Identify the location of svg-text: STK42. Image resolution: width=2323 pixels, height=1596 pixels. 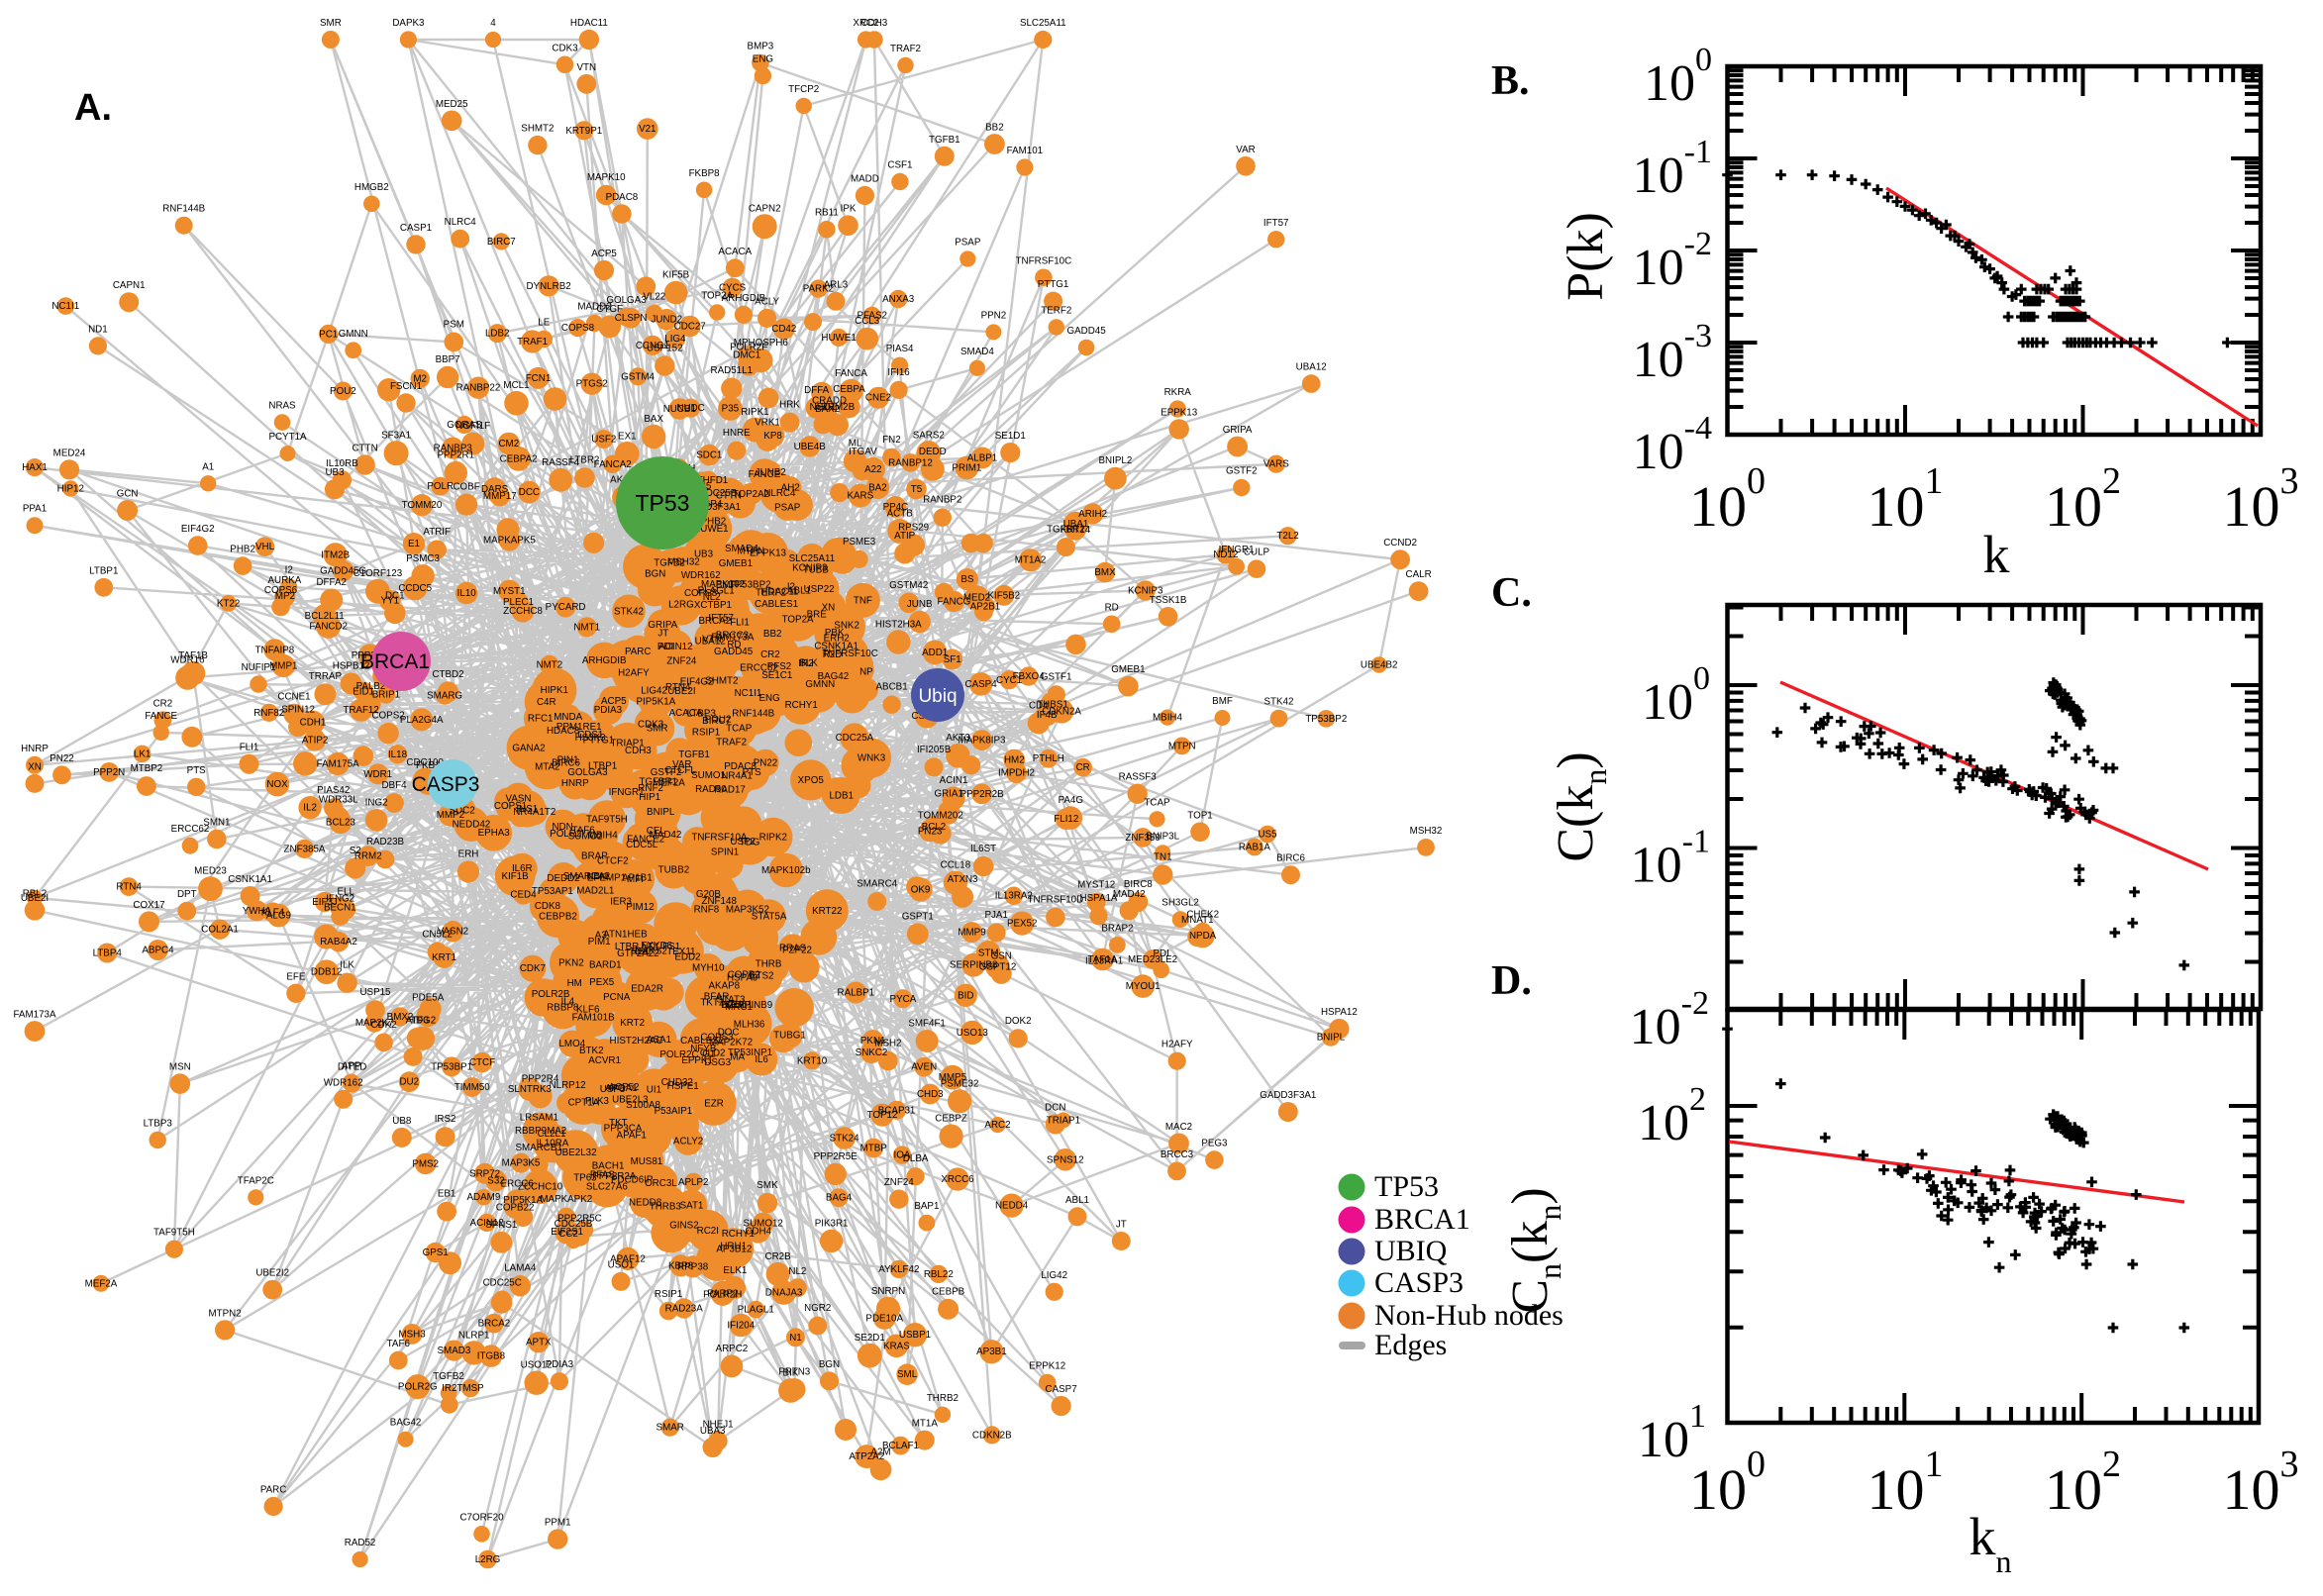
(629, 611).